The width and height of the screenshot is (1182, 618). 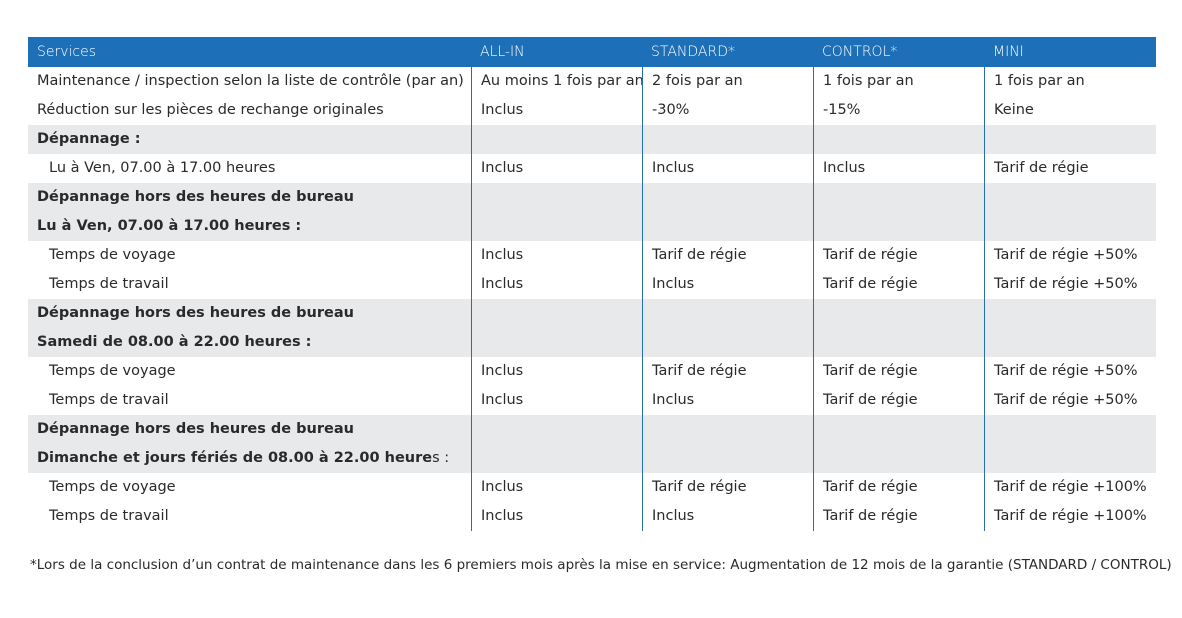 I want to click on header-all-in: ALL-IN, so click(x=502, y=52).